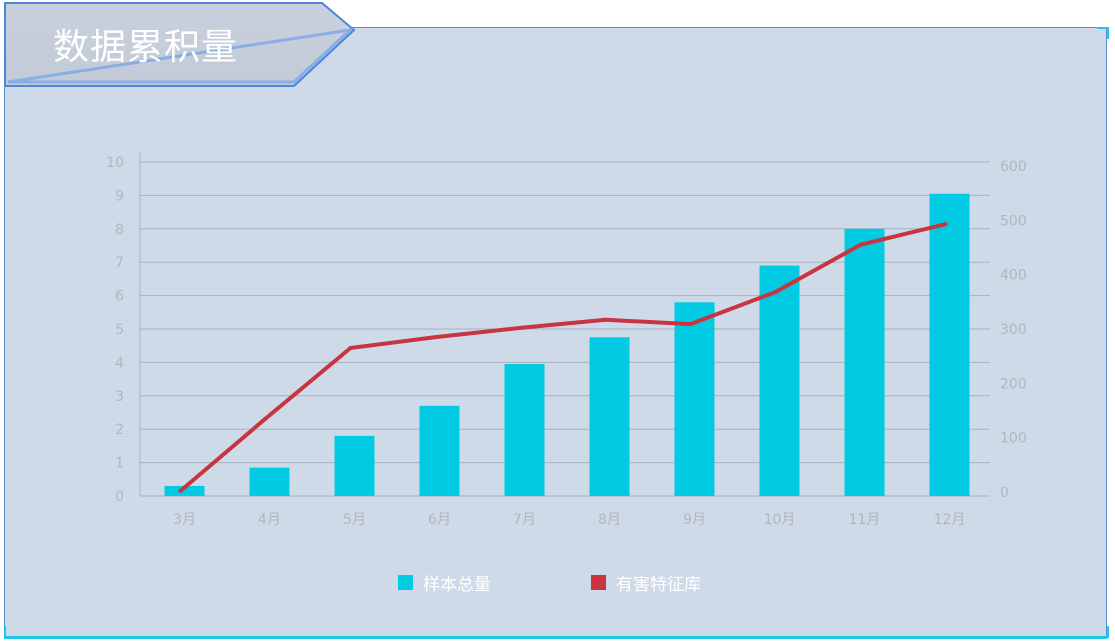 The width and height of the screenshot is (1115, 644). I want to click on legend-label: 有害特征库, so click(658, 585).